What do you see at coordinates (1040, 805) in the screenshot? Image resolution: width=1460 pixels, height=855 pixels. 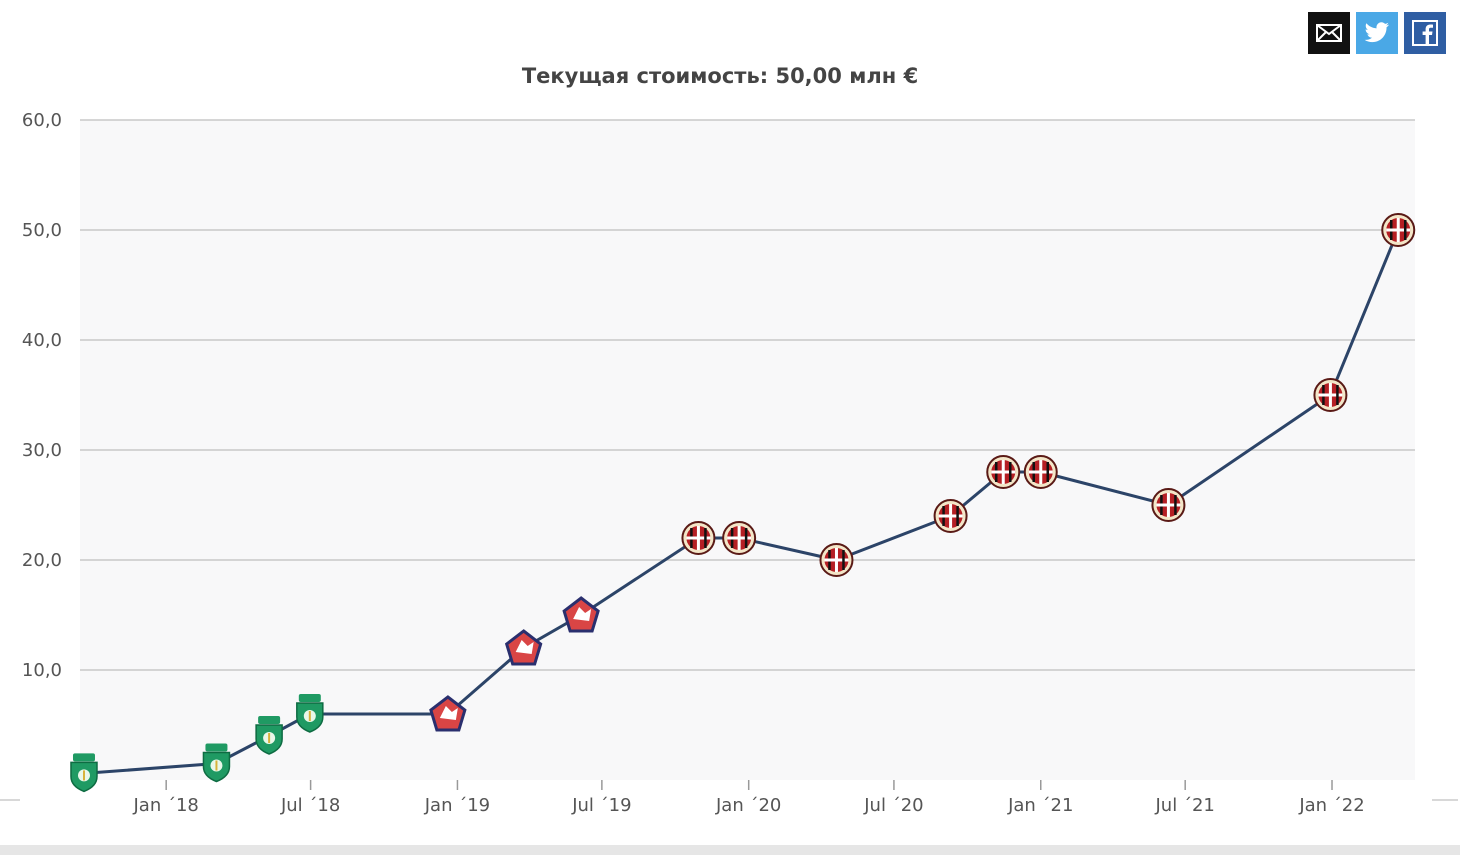 I see `x-tick-label: Jan ´21` at bounding box center [1040, 805].